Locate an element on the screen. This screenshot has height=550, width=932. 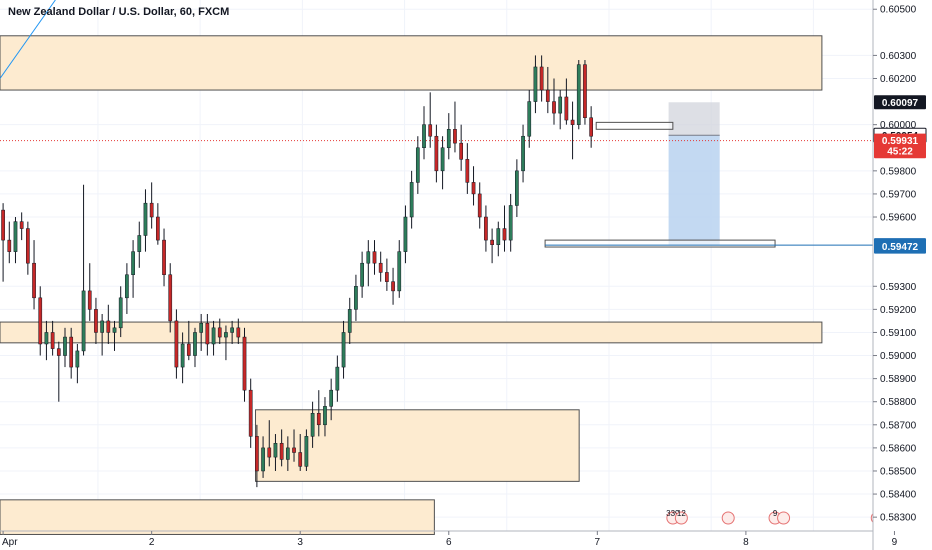
trend-line is located at coordinates (28, 39).